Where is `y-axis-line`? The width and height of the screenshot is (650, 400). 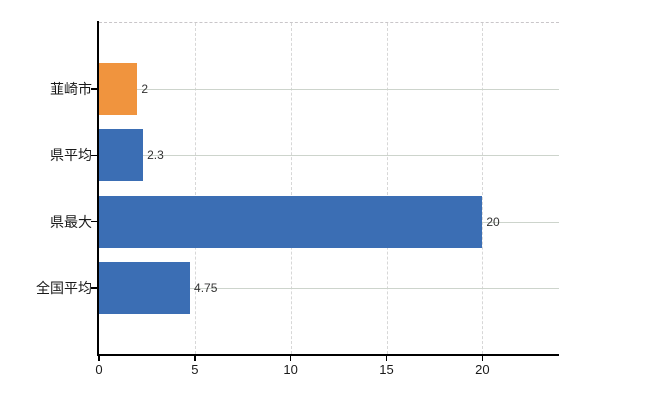 y-axis-line is located at coordinates (98, 187).